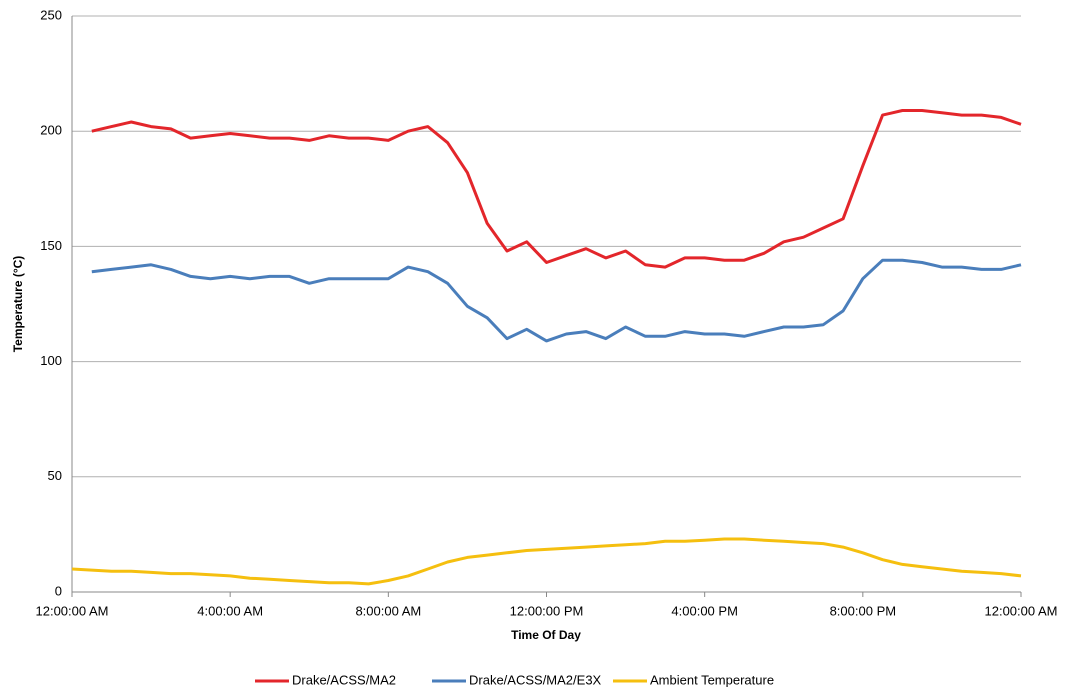 The image size is (1066, 692). Describe the element at coordinates (704, 610) in the screenshot. I see `x-tick-label: 4:00:00 PM` at that location.